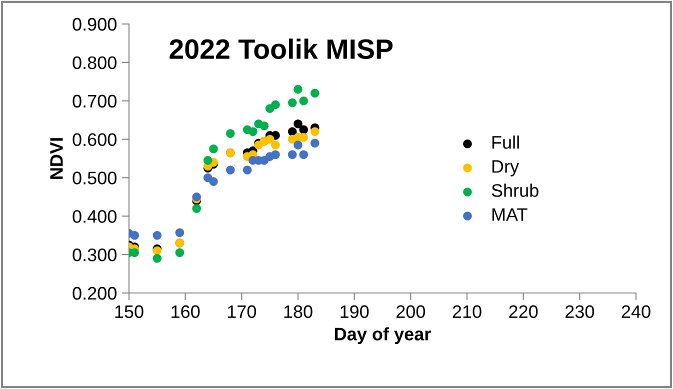  What do you see at coordinates (129, 311) in the screenshot?
I see `x-tick-label: 150` at bounding box center [129, 311].